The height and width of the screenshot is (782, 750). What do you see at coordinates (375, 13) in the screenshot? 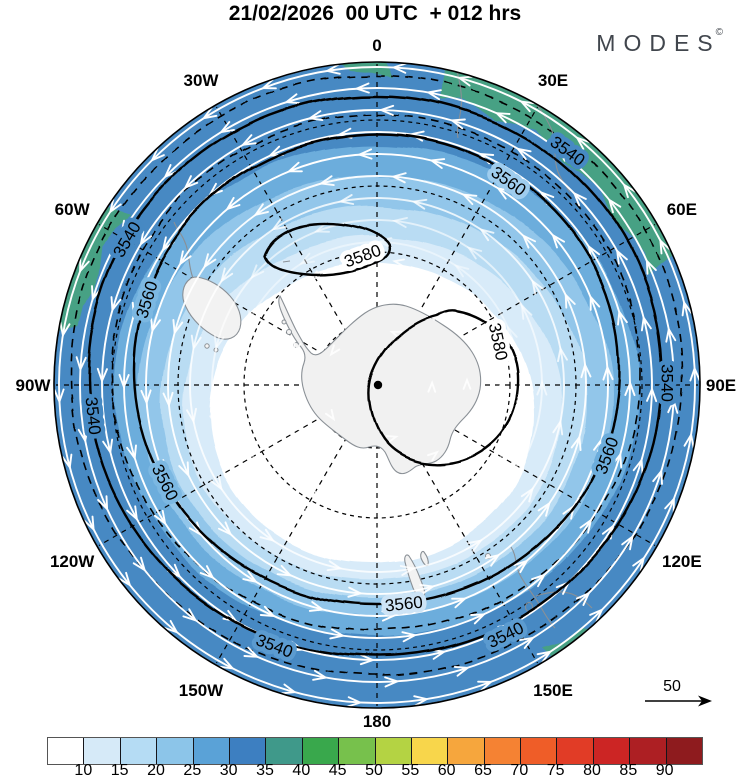
I see `page-title: 21/02/2026 00 UTC + 012 hrs` at bounding box center [375, 13].